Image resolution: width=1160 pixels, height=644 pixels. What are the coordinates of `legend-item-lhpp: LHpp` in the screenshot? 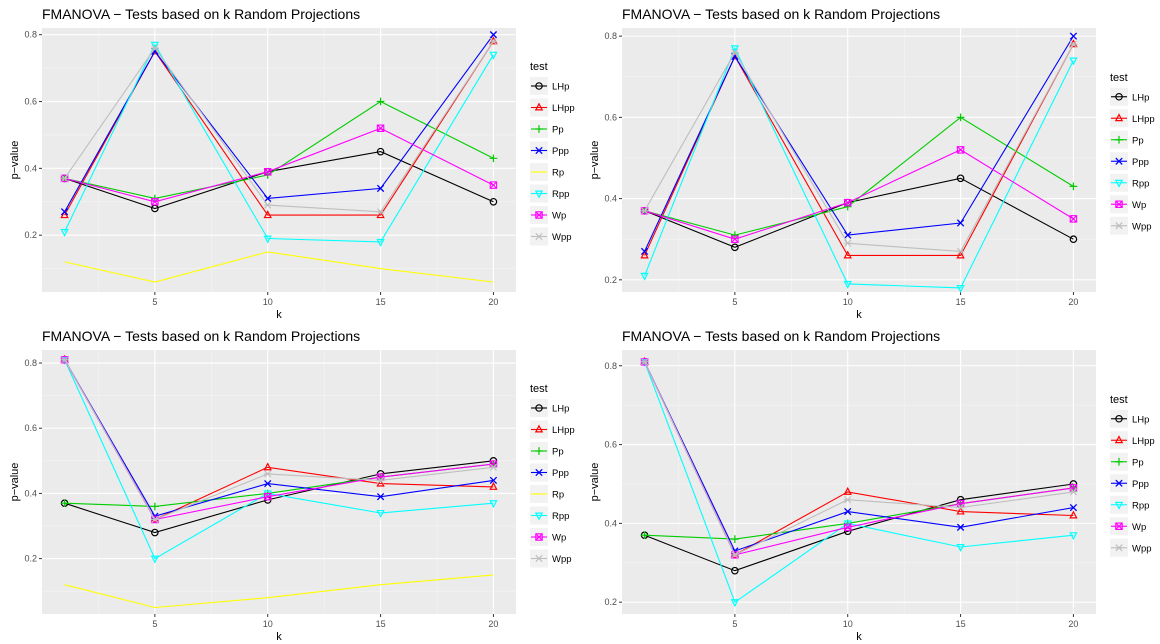 It's located at (1132, 440).